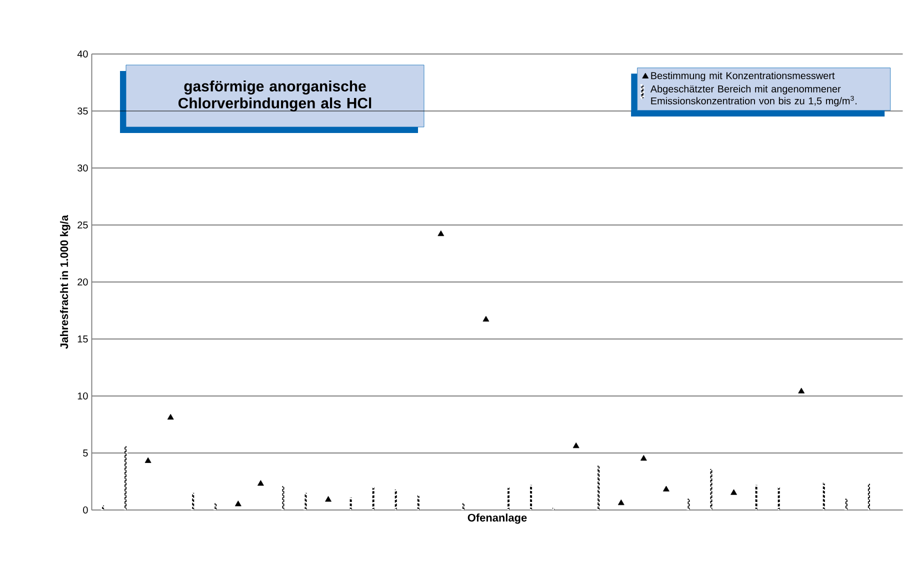 This screenshot has width=922, height=571. Describe the element at coordinates (85, 453) in the screenshot. I see `y-tick-label: 5` at that location.